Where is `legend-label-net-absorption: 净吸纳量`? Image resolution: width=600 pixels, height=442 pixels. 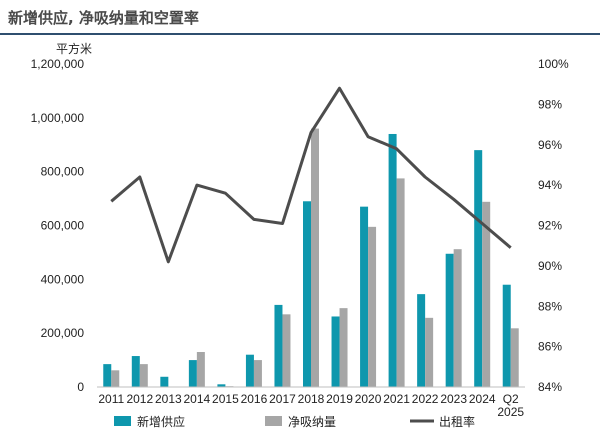
legend-label-net-absorption: 净吸纳量 is located at coordinates (312, 422).